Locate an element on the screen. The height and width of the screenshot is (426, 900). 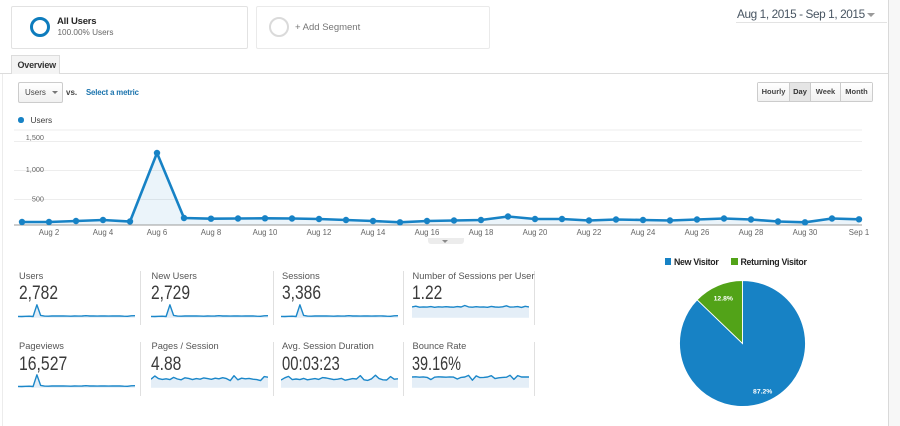
svg-text: 500 is located at coordinates (38, 199).